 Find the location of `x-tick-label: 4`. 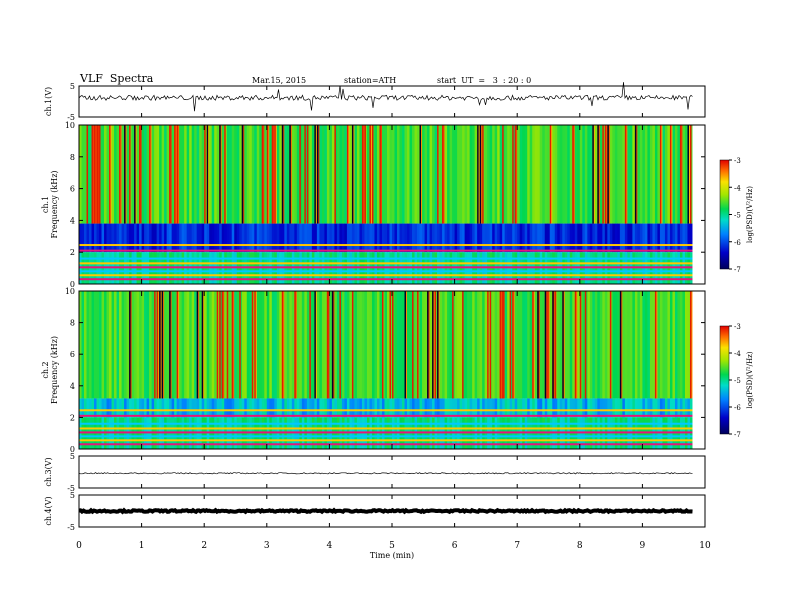

x-tick-label: 4 is located at coordinates (330, 546).